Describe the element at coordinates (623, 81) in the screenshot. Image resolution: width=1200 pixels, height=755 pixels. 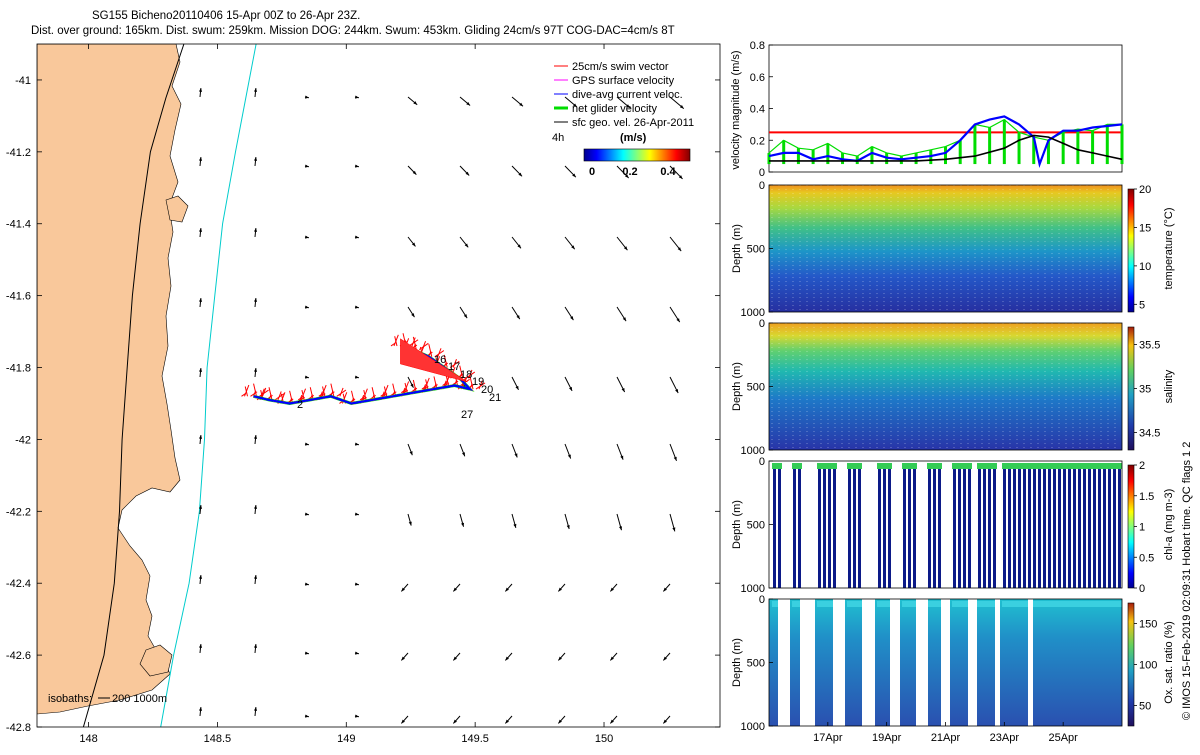
I see `svg-text: GPS surface velocity` at that location.